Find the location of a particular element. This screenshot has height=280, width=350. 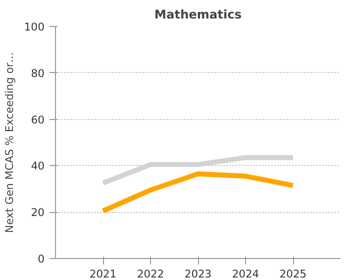

y-tick-label: 40 is located at coordinates (37, 166).